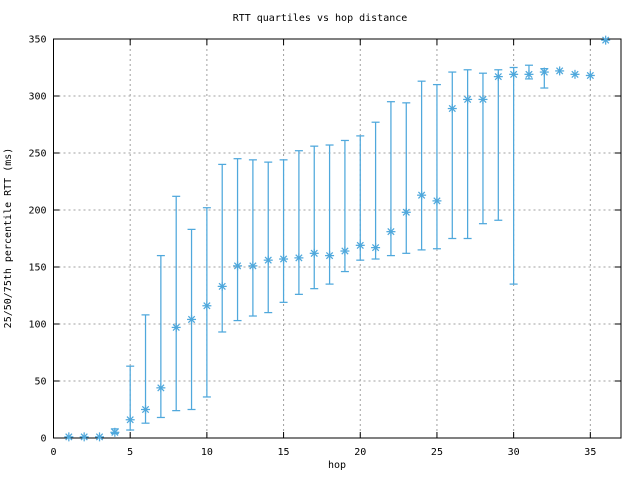  I want to click on x-tick-label: 35, so click(590, 452).